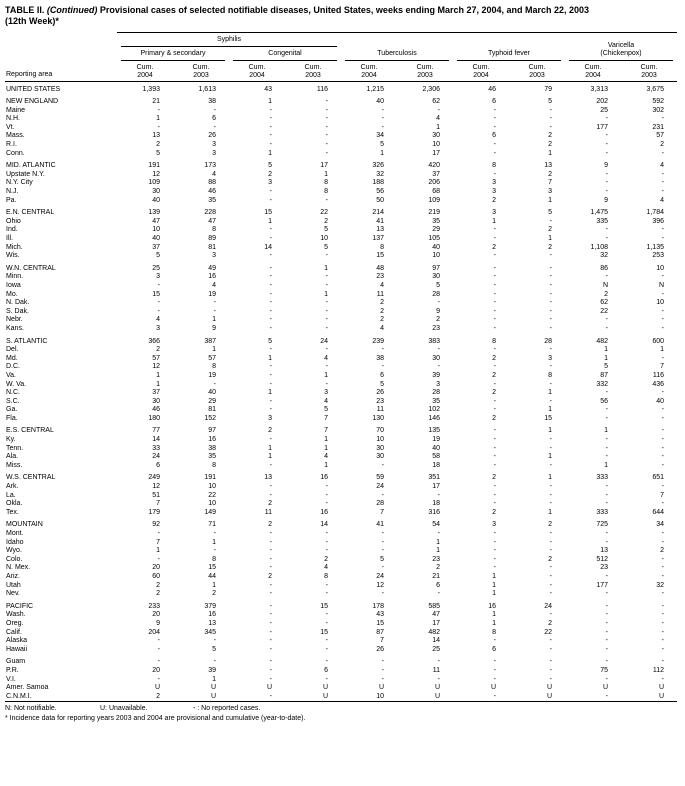  What do you see at coordinates (268, 89) in the screenshot?
I see `value-cell: 43` at bounding box center [268, 89].